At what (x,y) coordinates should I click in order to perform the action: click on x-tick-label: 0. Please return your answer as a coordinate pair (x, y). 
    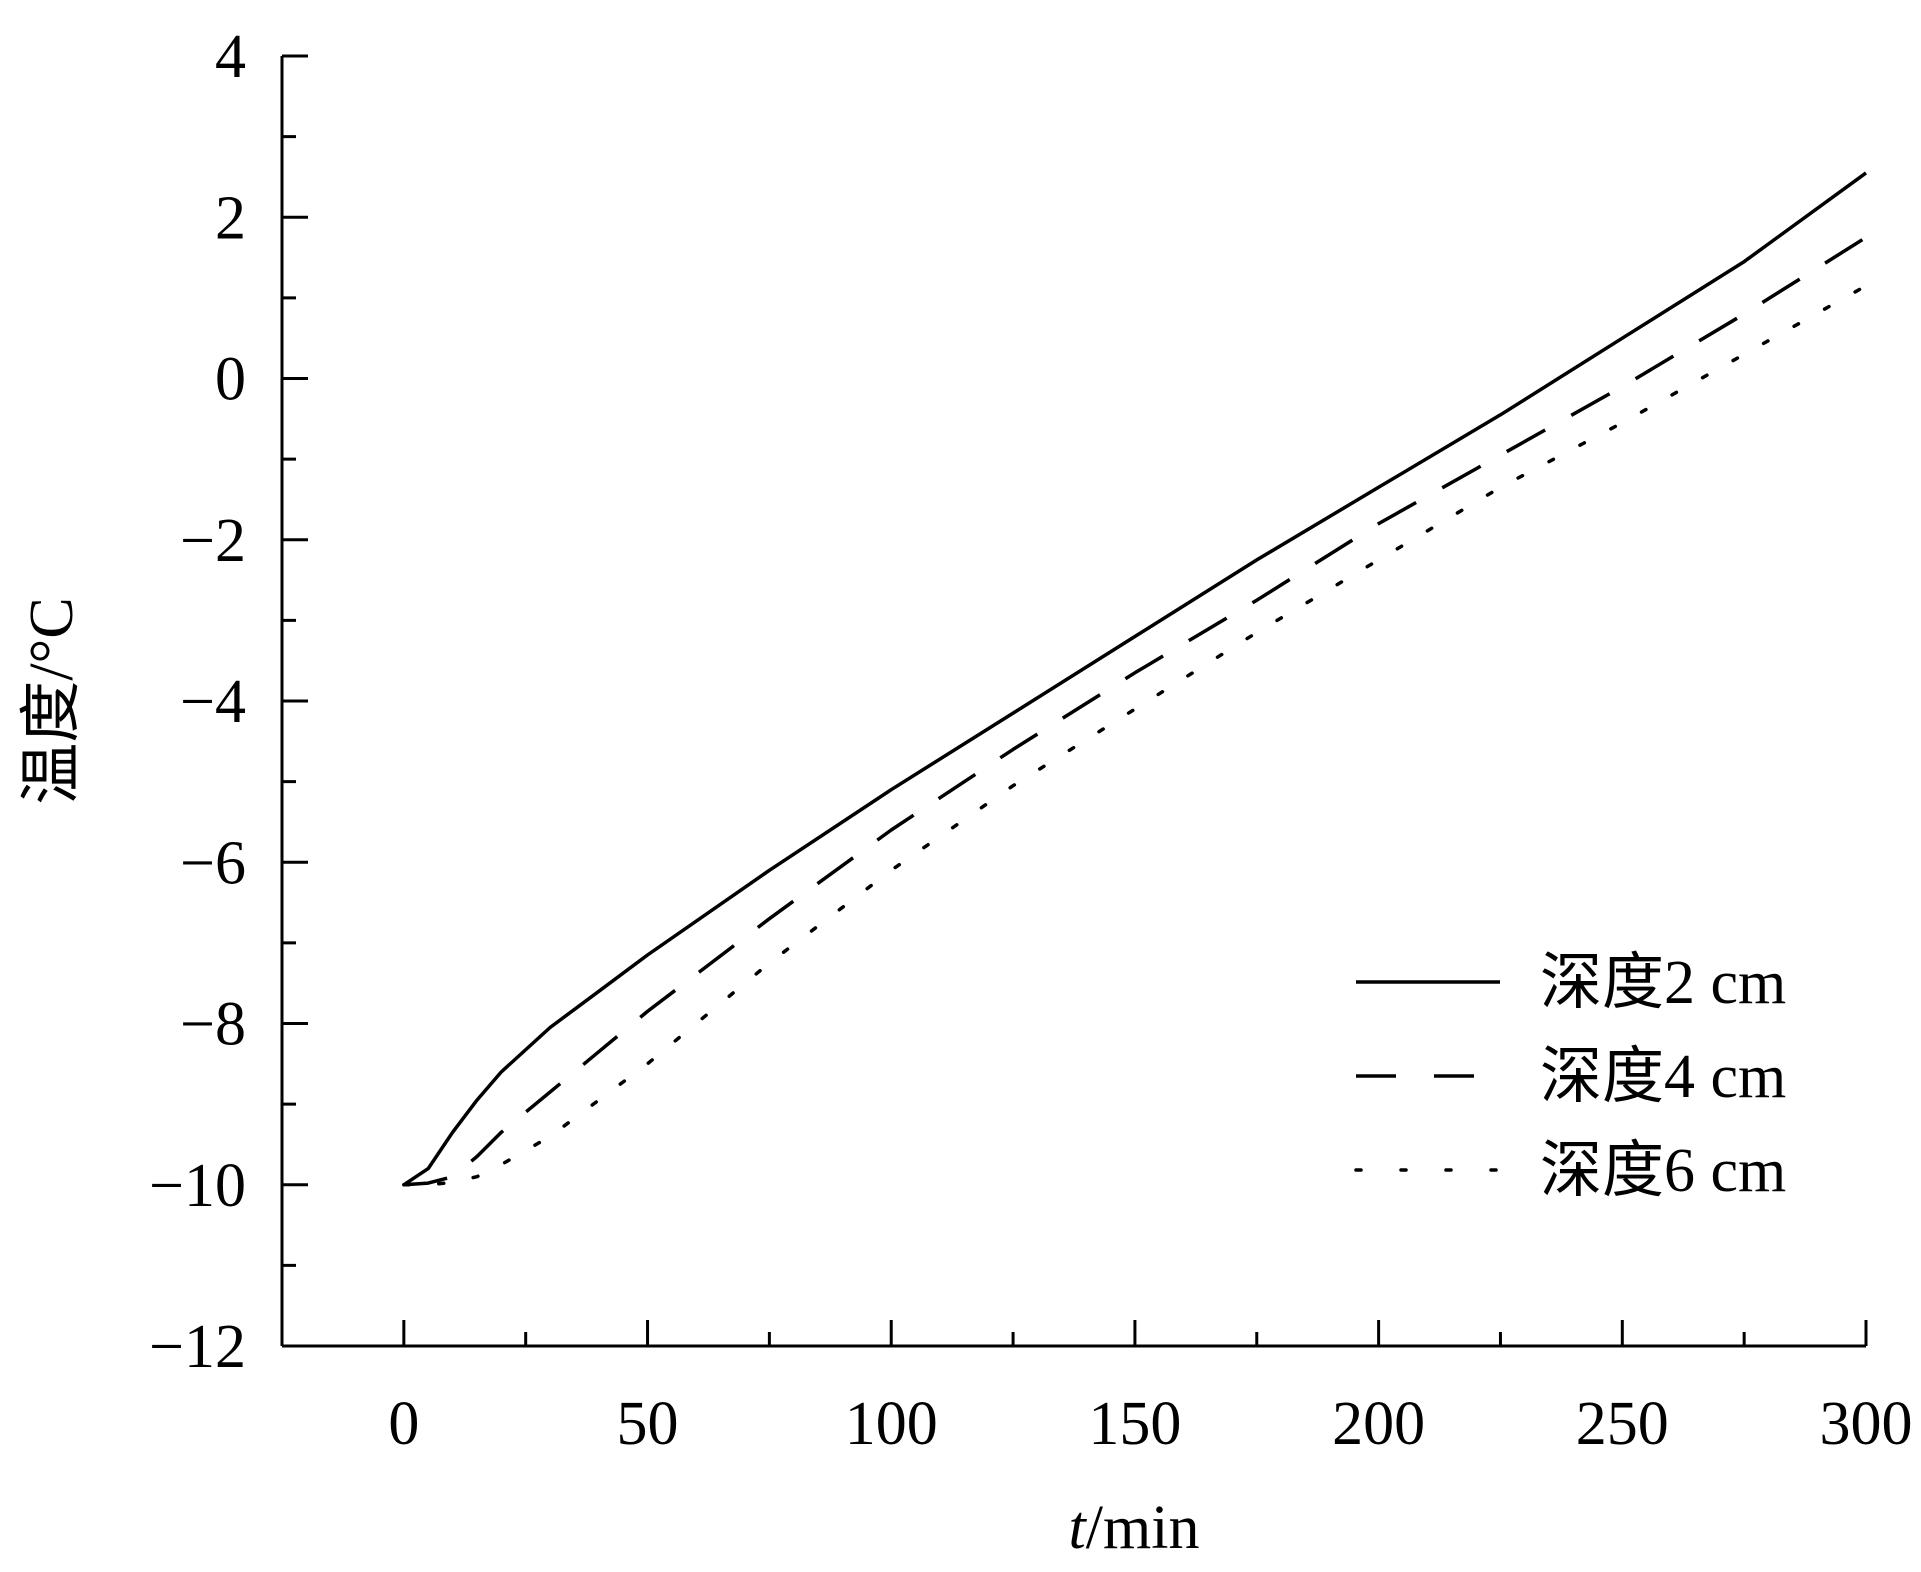
    Looking at the image, I should click on (403, 1424).